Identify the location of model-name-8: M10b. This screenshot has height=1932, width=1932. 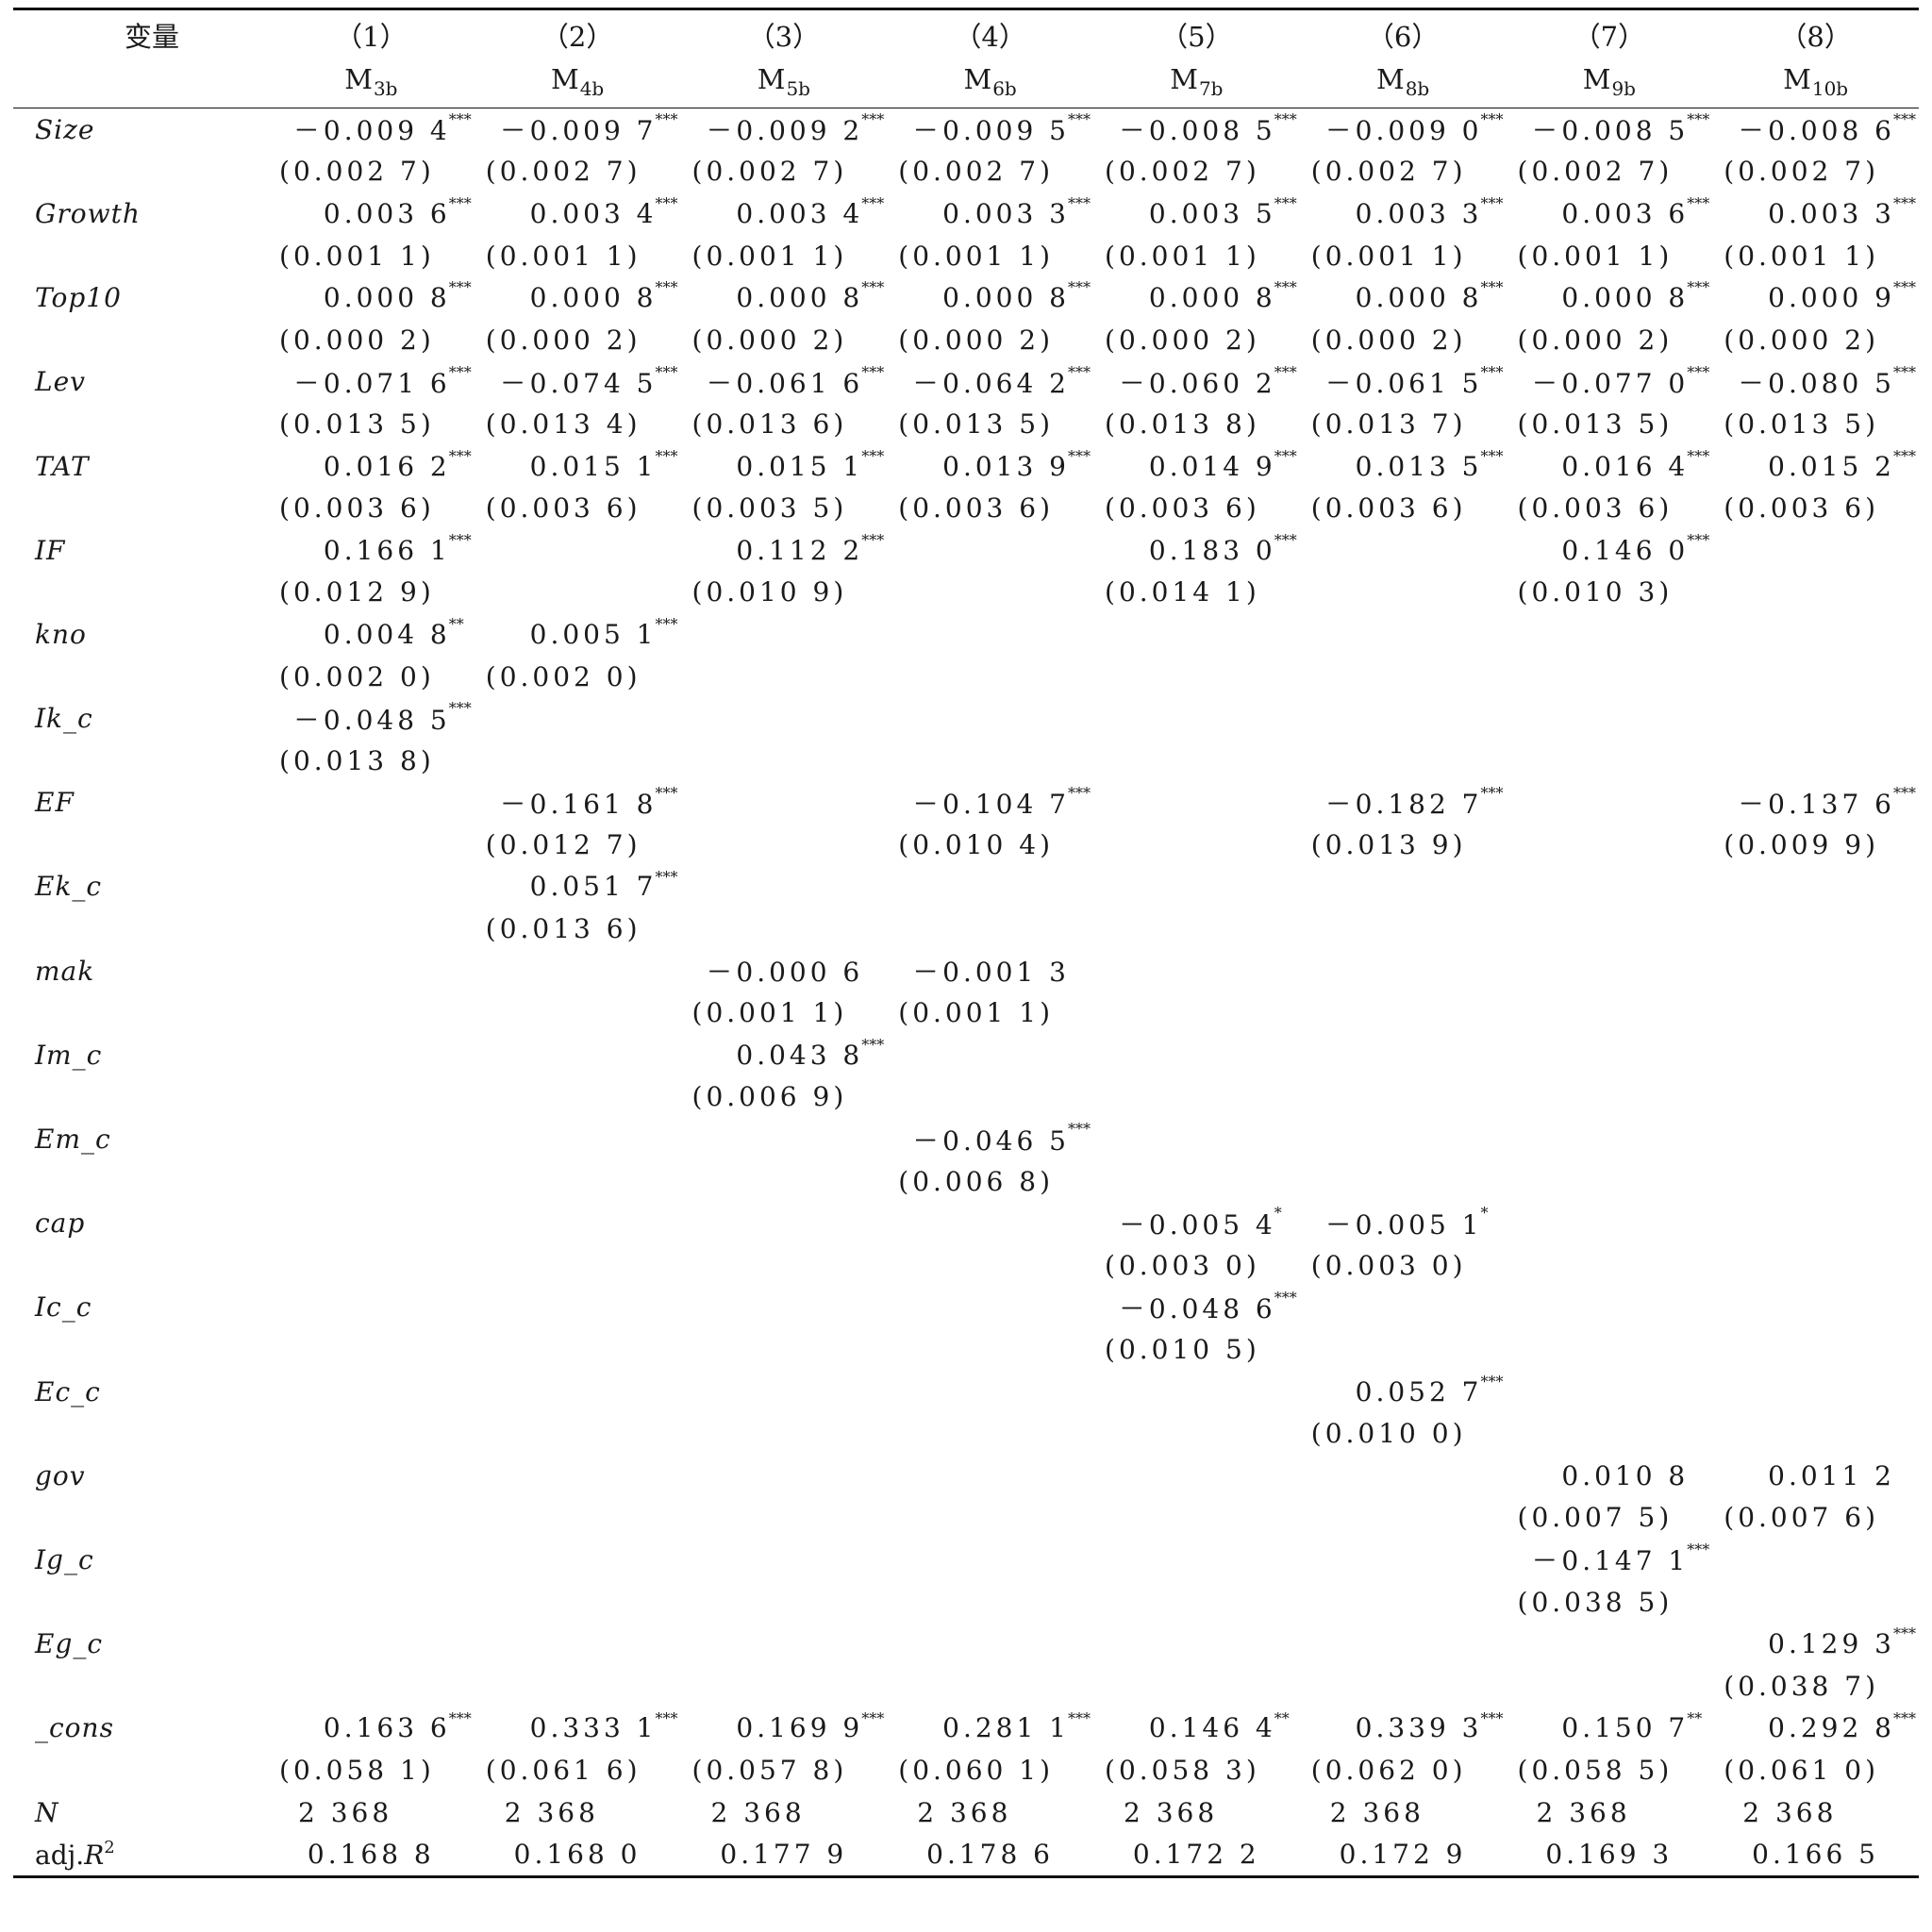
(1816, 81).